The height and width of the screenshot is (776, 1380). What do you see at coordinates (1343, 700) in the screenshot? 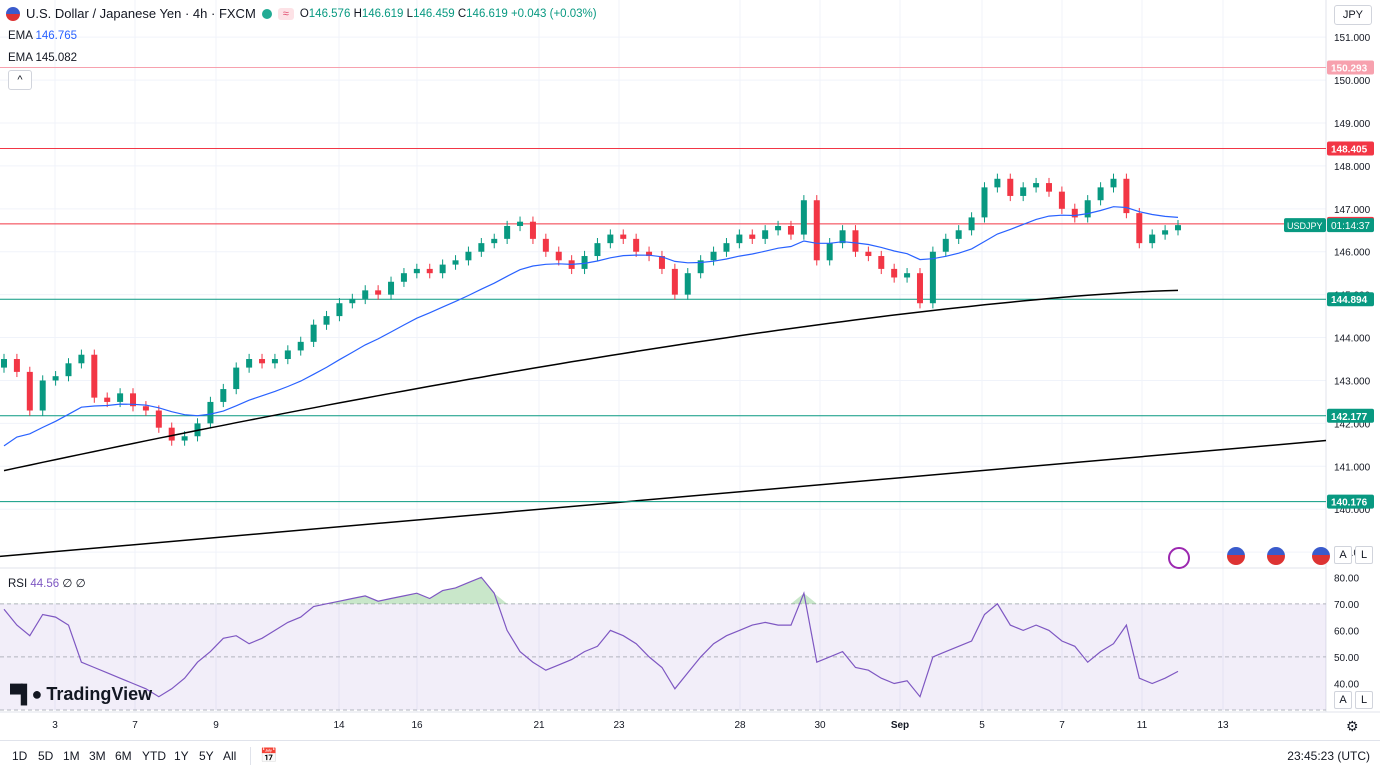
I see `rsi-auto-scale-button: A` at bounding box center [1343, 700].